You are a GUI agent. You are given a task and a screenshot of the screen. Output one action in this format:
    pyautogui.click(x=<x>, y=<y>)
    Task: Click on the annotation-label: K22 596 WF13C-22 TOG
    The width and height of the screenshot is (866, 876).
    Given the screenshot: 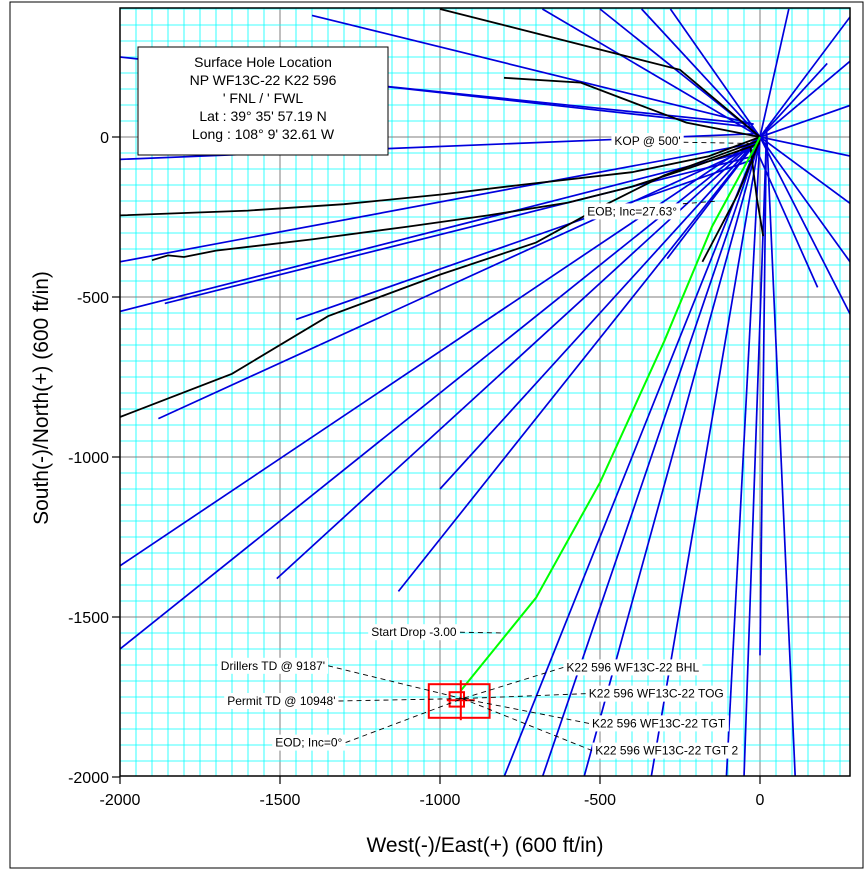 What is the action you would take?
    pyautogui.click(x=656, y=694)
    